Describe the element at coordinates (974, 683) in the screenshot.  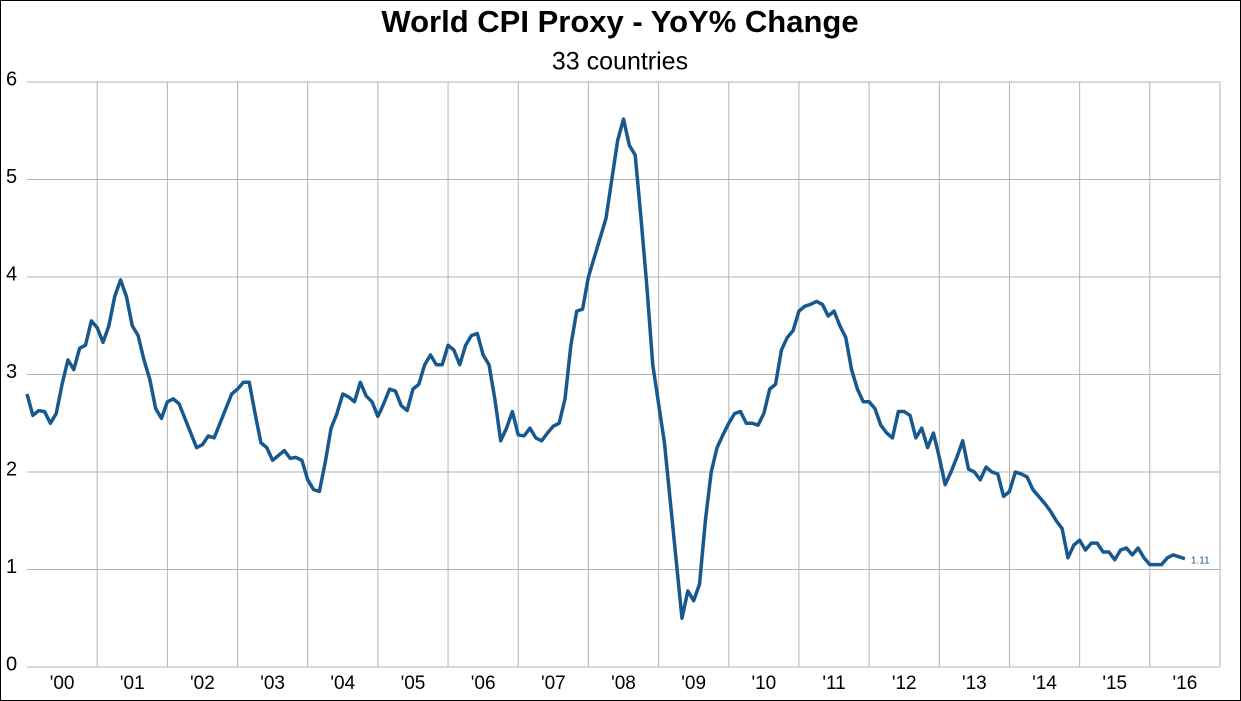
I see `x-tick-label: '13` at that location.